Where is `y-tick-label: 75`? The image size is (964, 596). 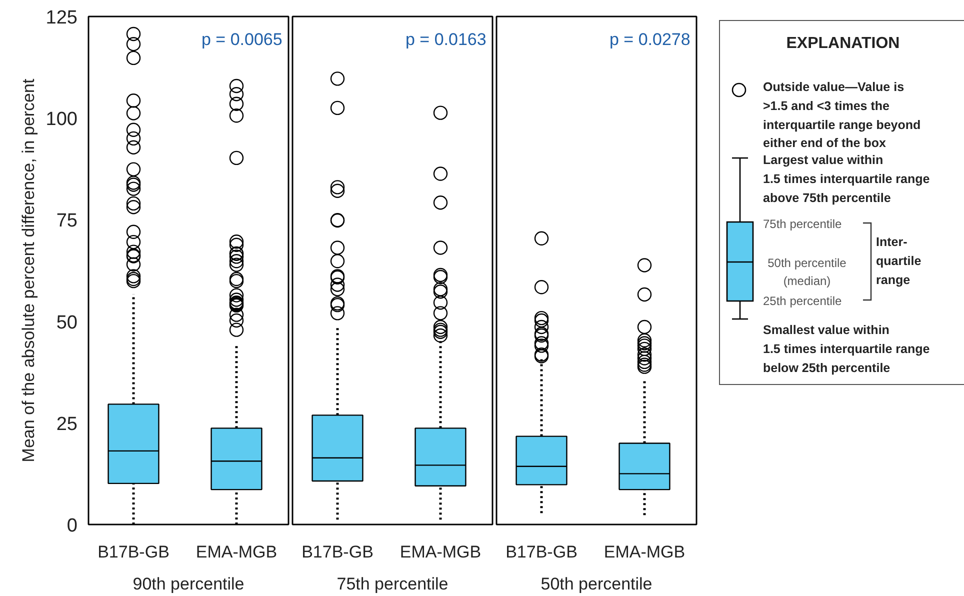 y-tick-label: 75 is located at coordinates (67, 221).